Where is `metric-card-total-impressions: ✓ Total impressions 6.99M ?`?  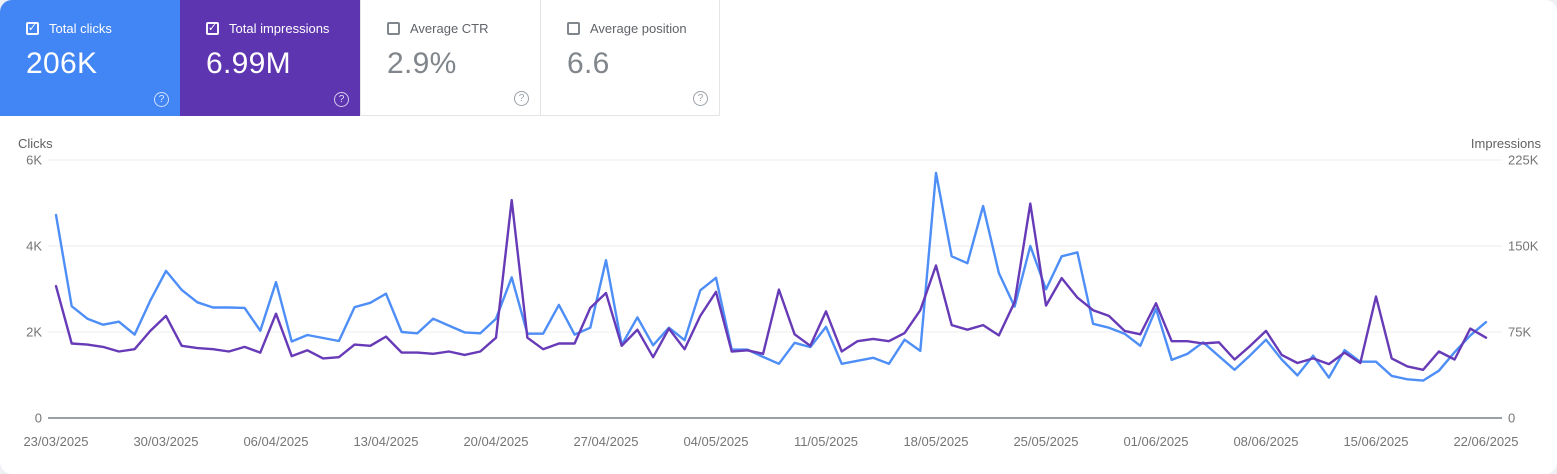
metric-card-total-impressions: ✓ Total impressions 6.99M ? is located at coordinates (270, 58).